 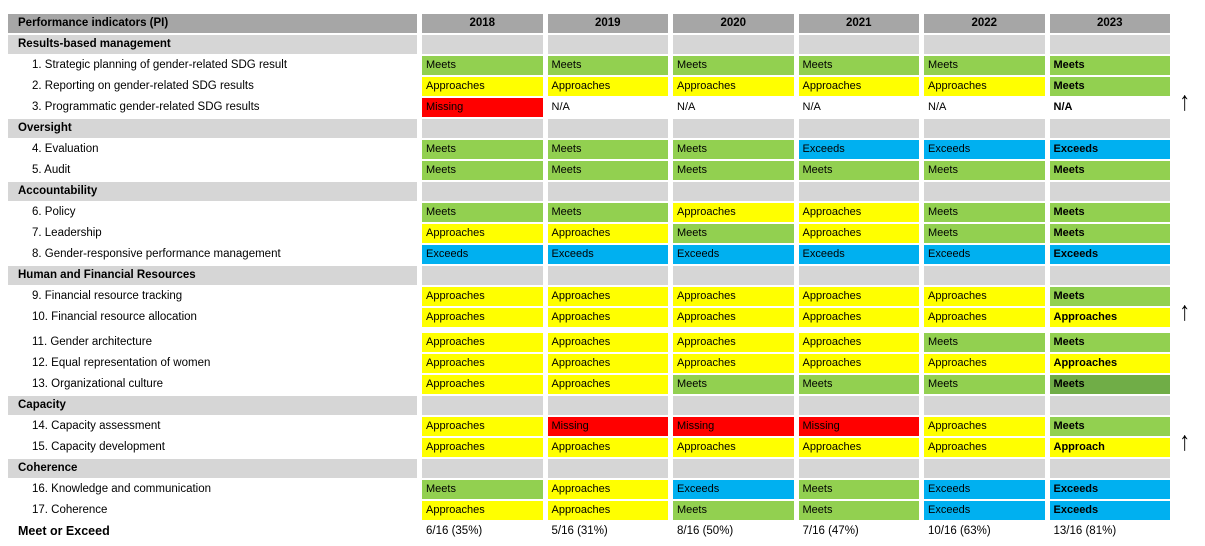 I want to click on footer-value: 13/16 (81%), so click(x=1085, y=531).